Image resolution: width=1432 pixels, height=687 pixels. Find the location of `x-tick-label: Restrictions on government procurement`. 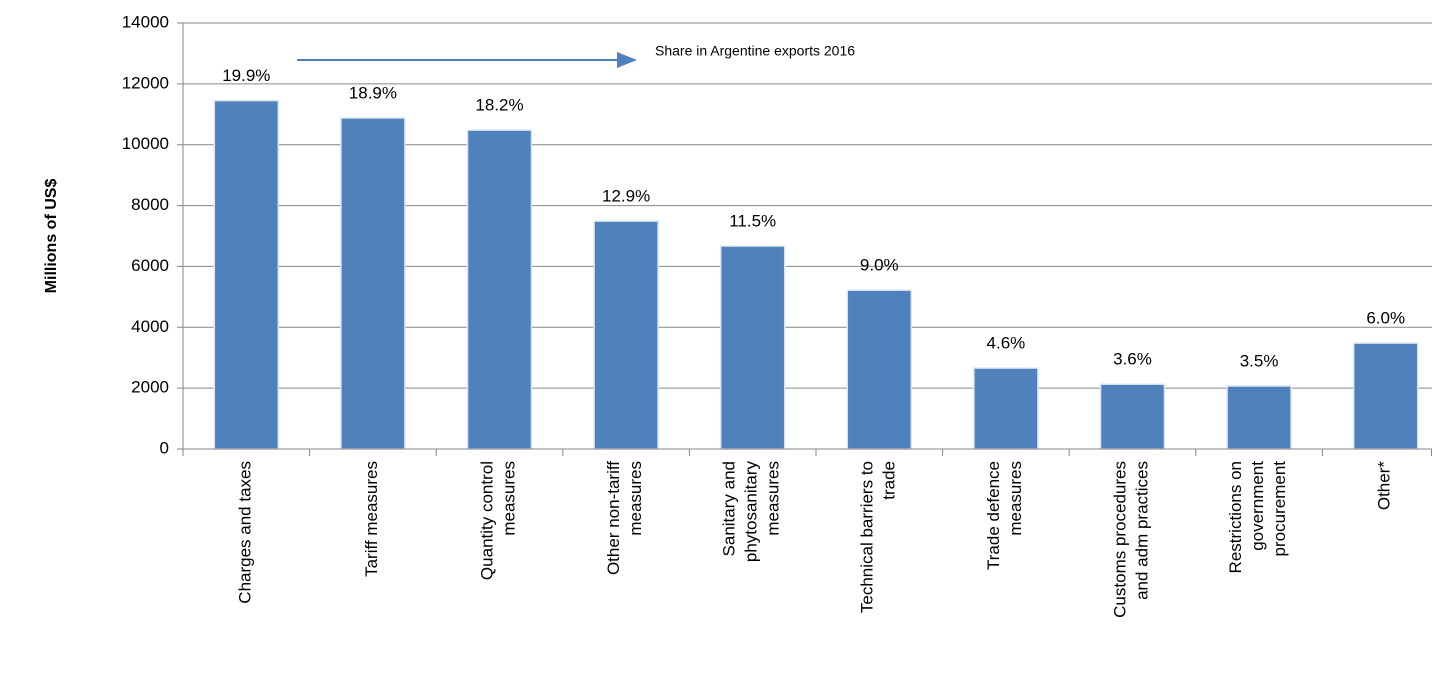

x-tick-label: Restrictions on government procurement is located at coordinates (1258, 517).